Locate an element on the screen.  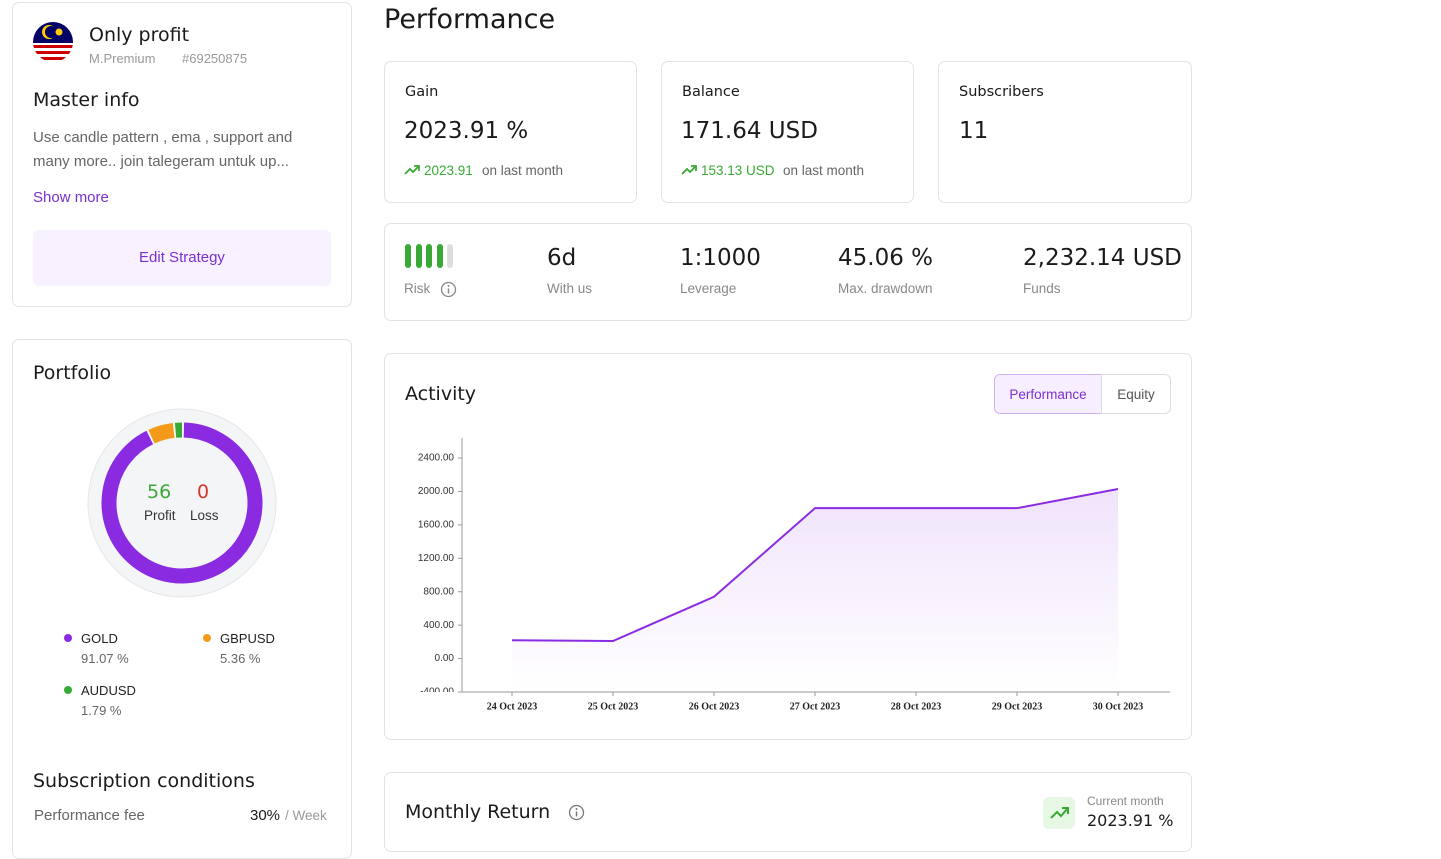
stat-label: Balance is located at coordinates (711, 92).